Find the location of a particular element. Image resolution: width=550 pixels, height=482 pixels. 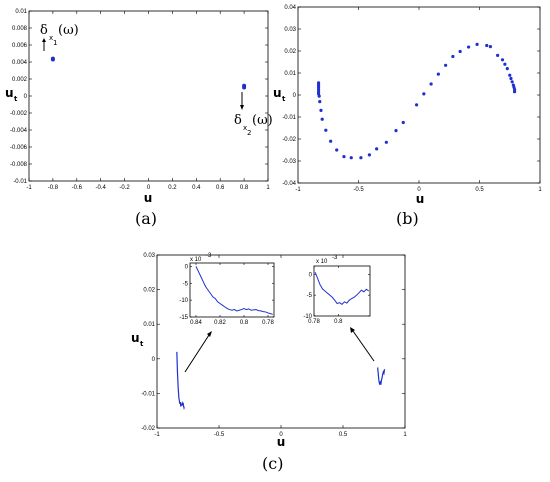

panel-a-x-tick-label: -0.6 is located at coordinates (77, 188).